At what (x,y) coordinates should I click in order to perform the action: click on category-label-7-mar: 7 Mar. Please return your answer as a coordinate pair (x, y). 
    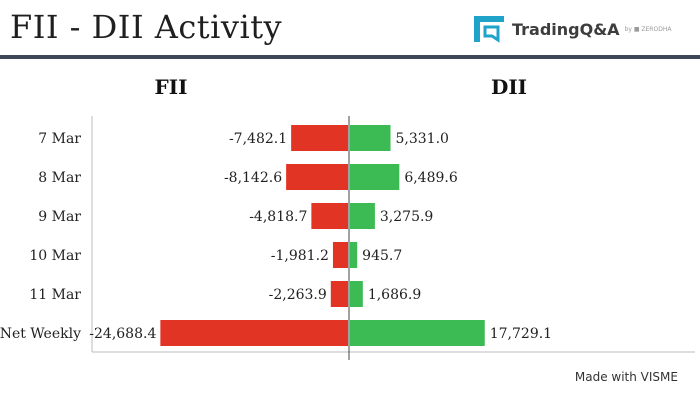
    Looking at the image, I should click on (59, 139).